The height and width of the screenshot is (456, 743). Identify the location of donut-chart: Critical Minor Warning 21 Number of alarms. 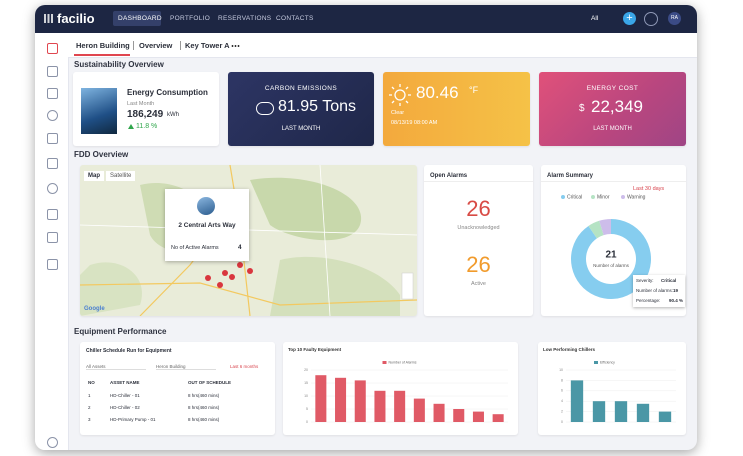
(606, 246).